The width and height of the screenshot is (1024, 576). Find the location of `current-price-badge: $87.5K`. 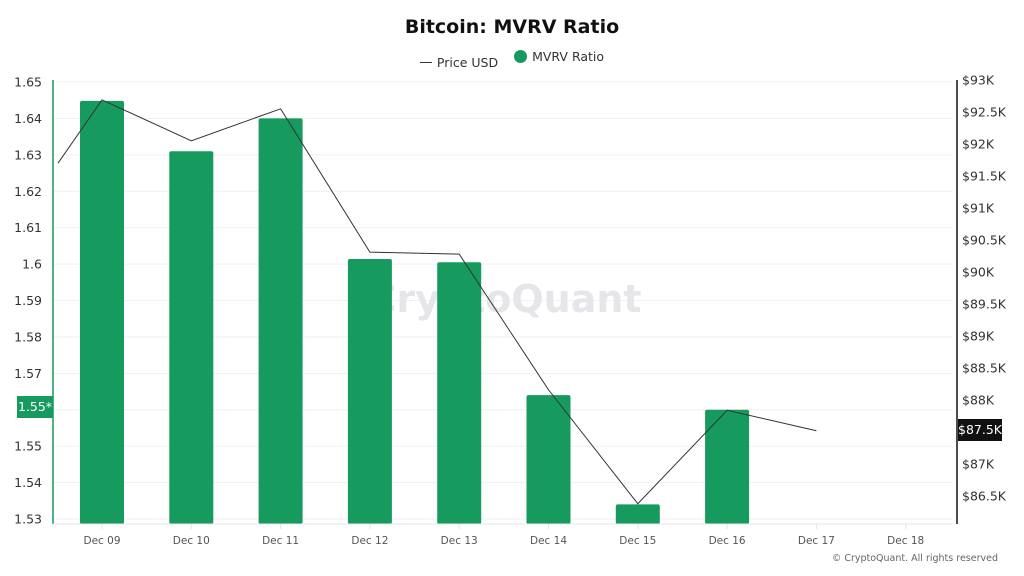

current-price-badge: $87.5K is located at coordinates (980, 430).